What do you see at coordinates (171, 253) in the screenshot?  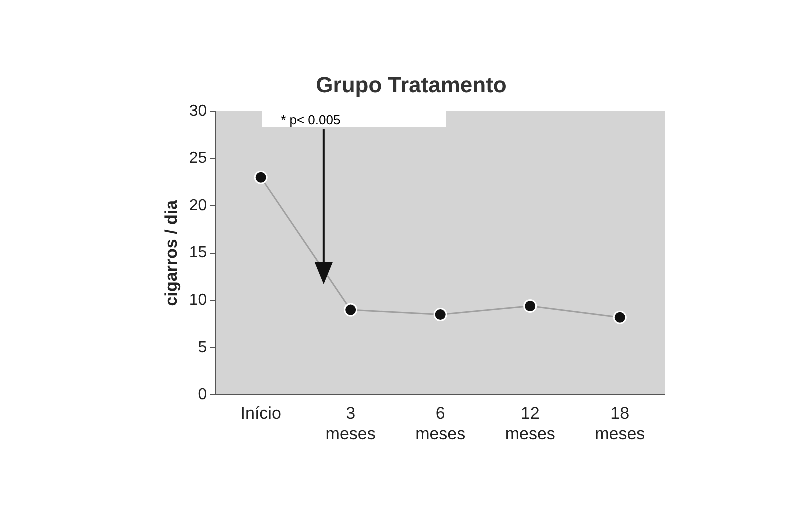 I see `y-axis-title: cigarros / dia` at bounding box center [171, 253].